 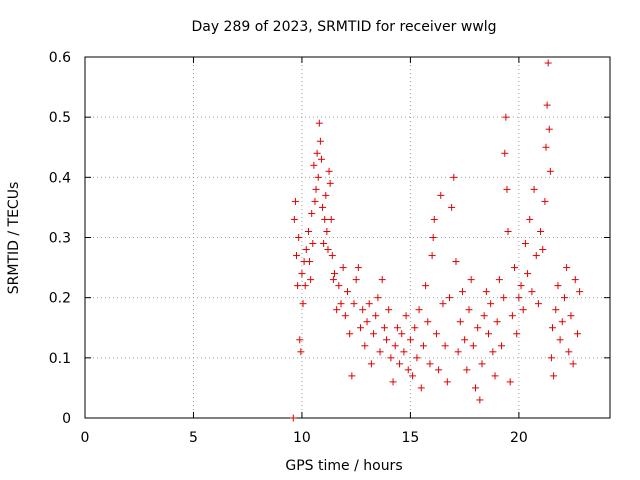 What do you see at coordinates (14, 238) in the screenshot?
I see `y-axis-label: SRMTID / TECUs` at bounding box center [14, 238].